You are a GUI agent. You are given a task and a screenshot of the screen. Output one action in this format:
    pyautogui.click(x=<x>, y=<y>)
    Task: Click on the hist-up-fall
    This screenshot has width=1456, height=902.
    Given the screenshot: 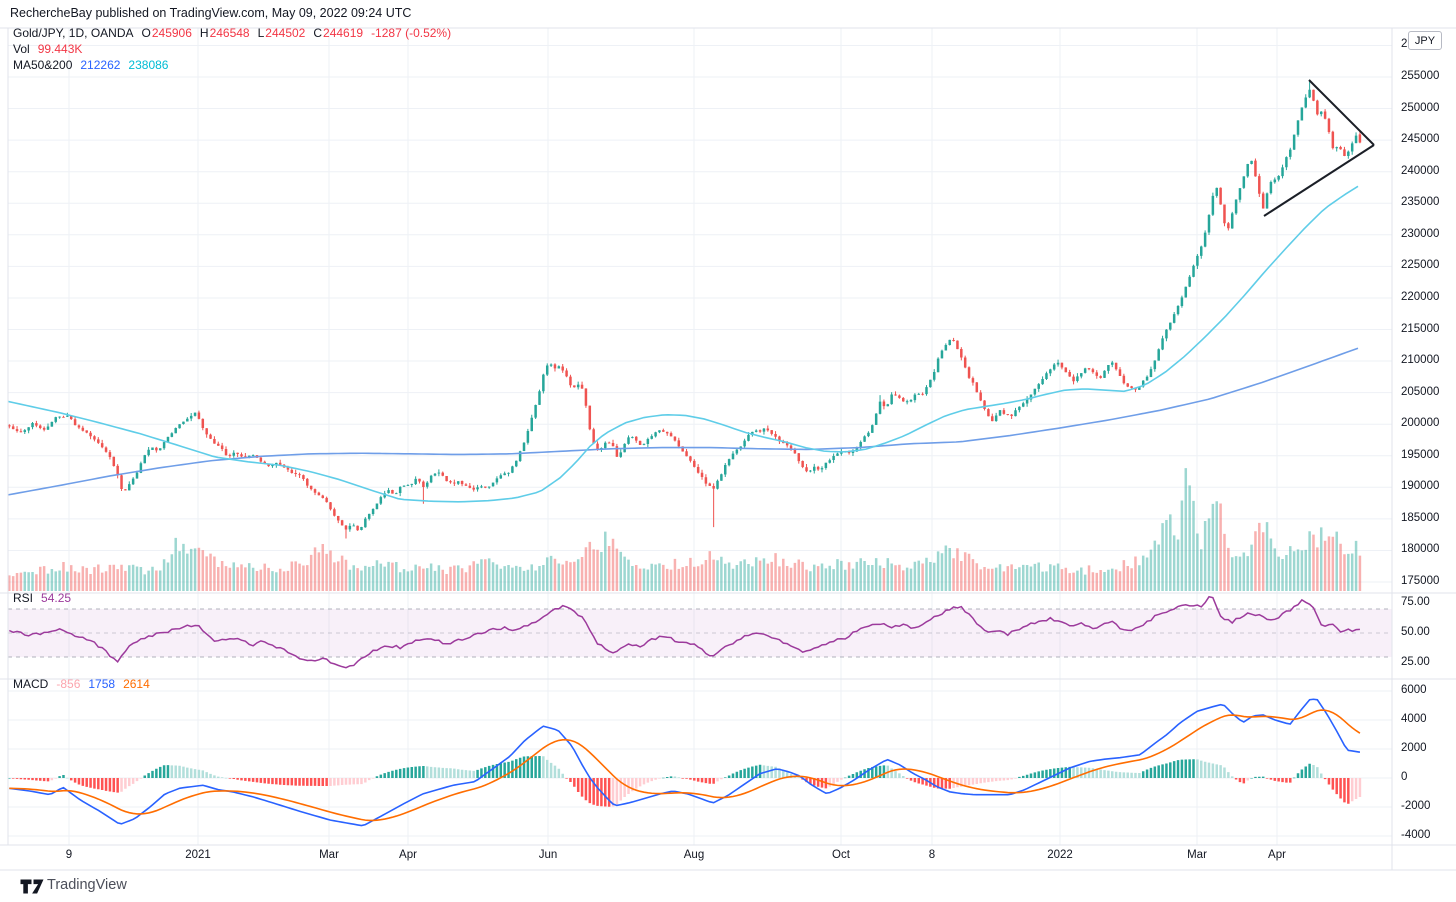 What is the action you would take?
    pyautogui.click(x=694, y=767)
    